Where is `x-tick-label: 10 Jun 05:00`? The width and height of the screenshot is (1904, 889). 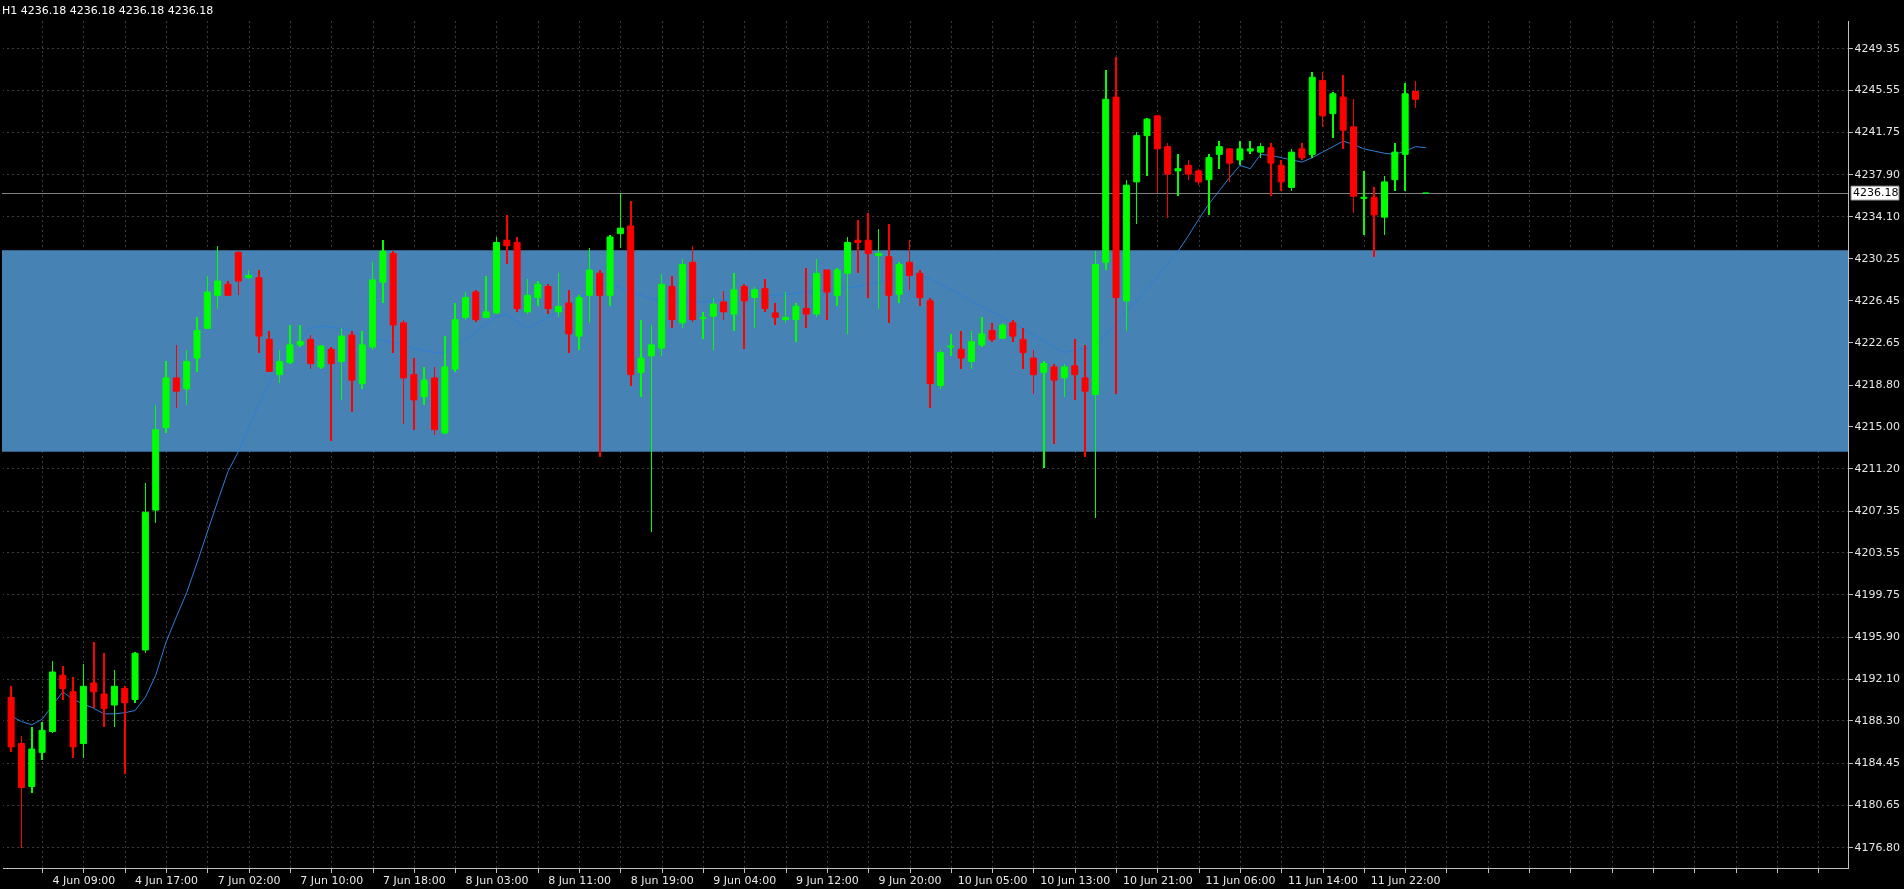 x-tick-label: 10 Jun 05:00 is located at coordinates (992, 880).